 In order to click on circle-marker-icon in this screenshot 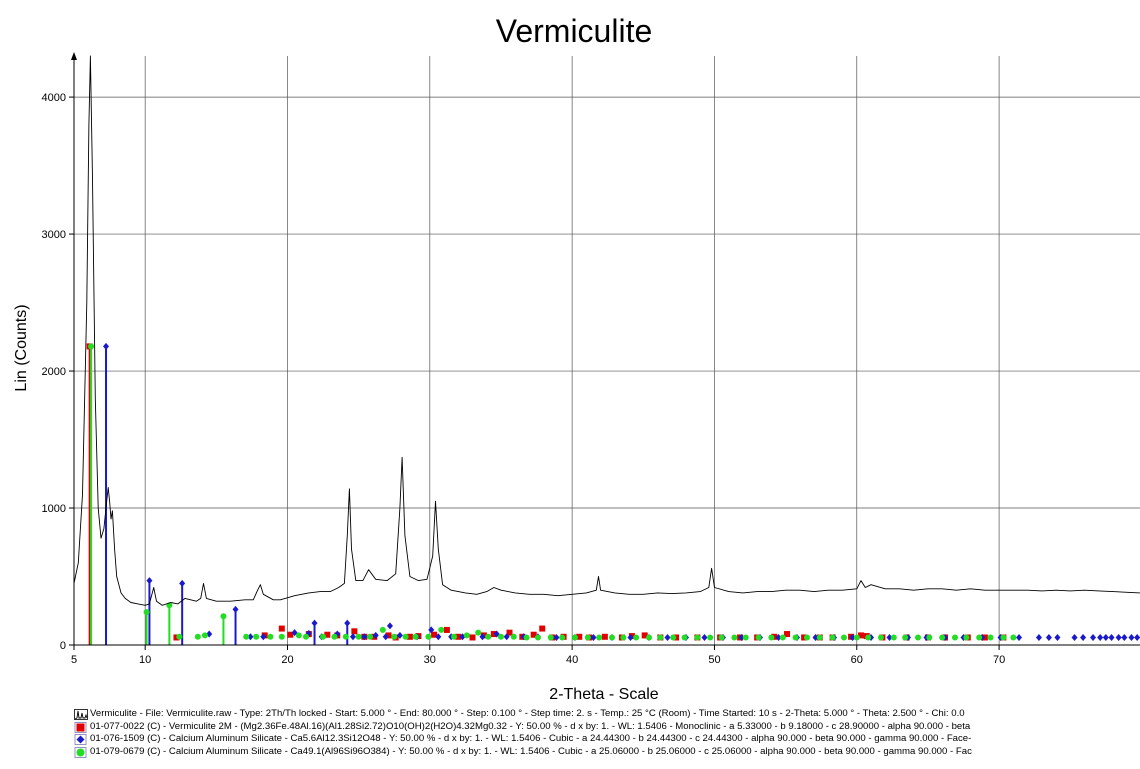, I will do `click(80, 752)`.